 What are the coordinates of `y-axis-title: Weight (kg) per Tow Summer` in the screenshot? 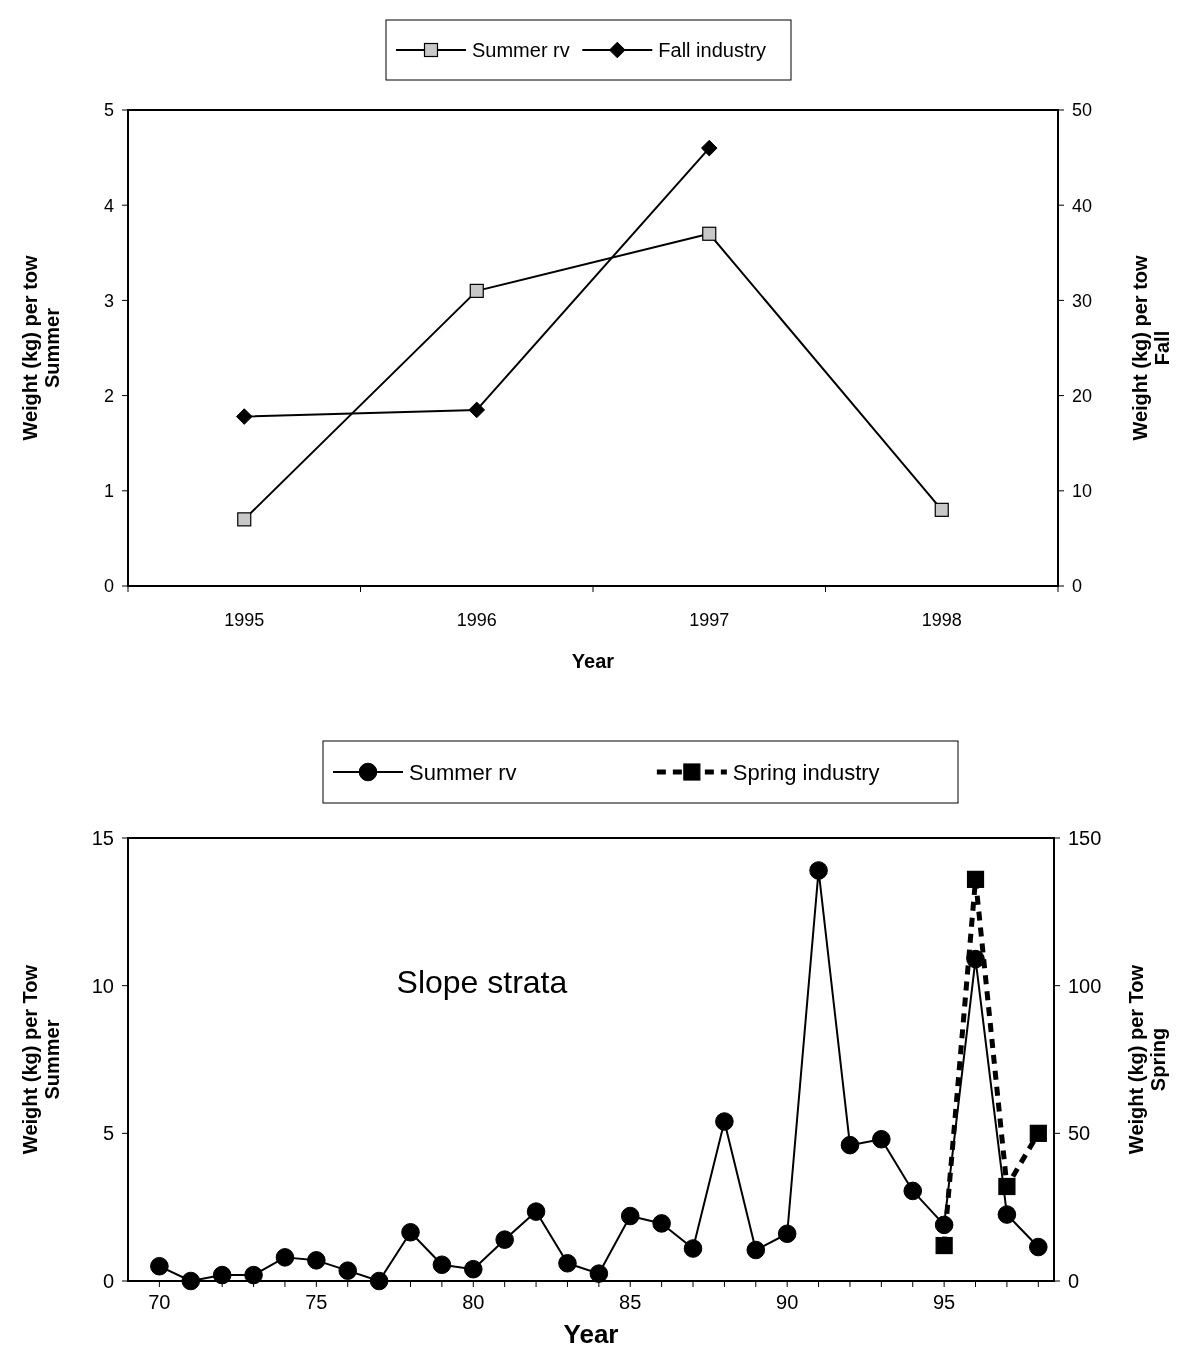 It's located at (41, 1059).